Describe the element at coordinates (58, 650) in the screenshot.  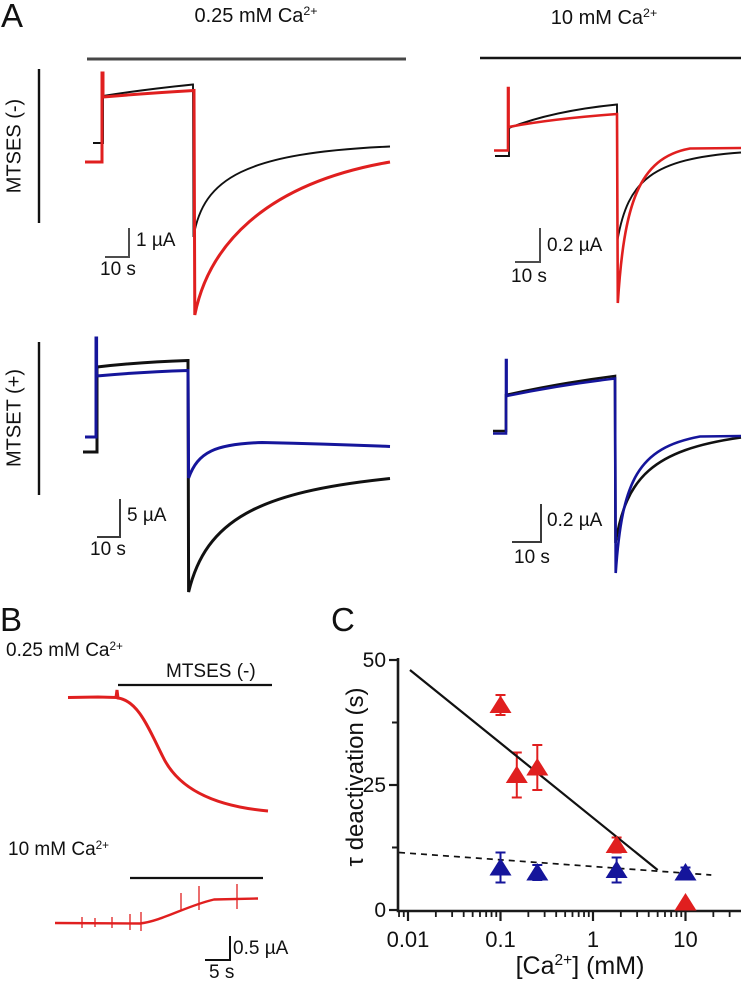
I see `b-header-low-ca-text: 0.25 mM Ca` at that location.